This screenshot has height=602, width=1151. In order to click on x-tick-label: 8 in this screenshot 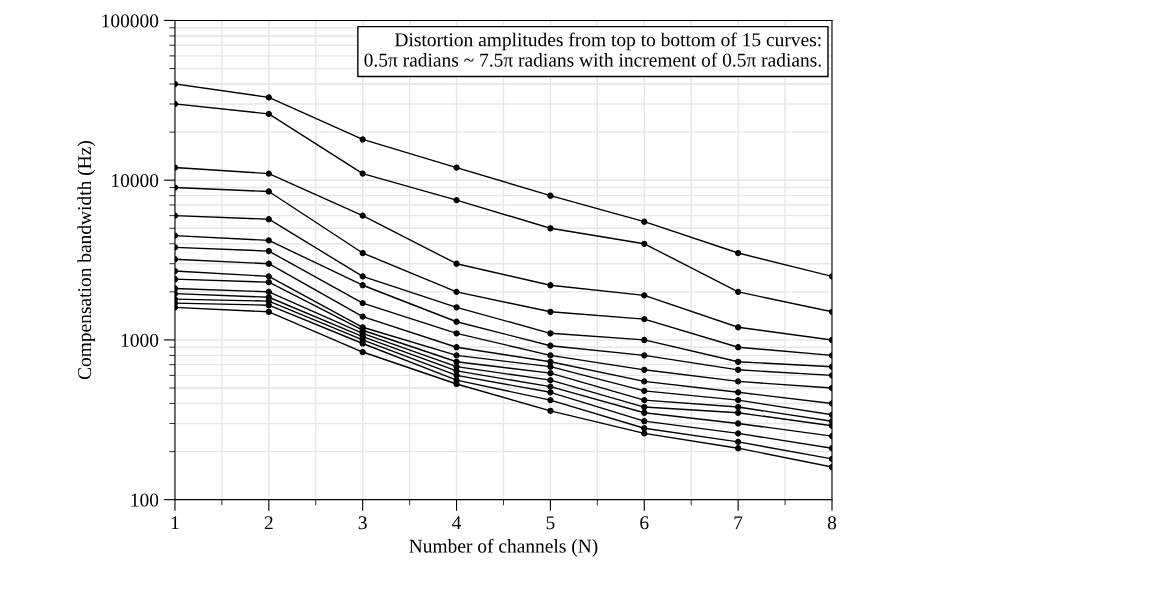, I will do `click(832, 523)`.